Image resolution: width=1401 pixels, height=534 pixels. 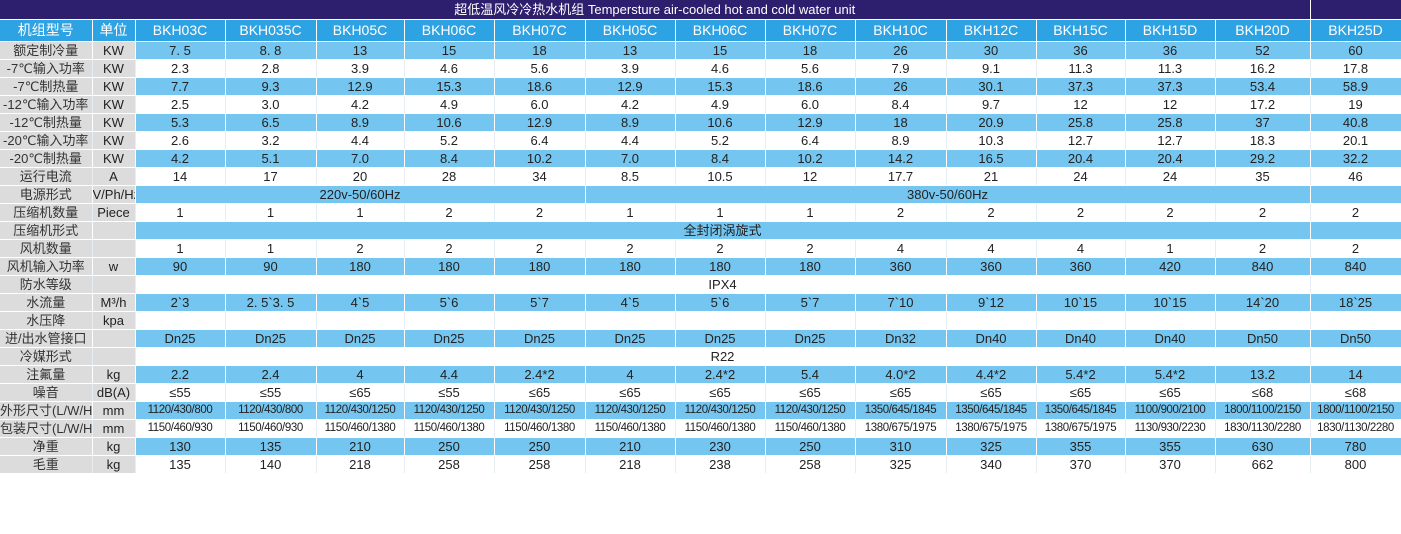 What do you see at coordinates (1081, 30) in the screenshot?
I see `model-header: BKH15C` at bounding box center [1081, 30].